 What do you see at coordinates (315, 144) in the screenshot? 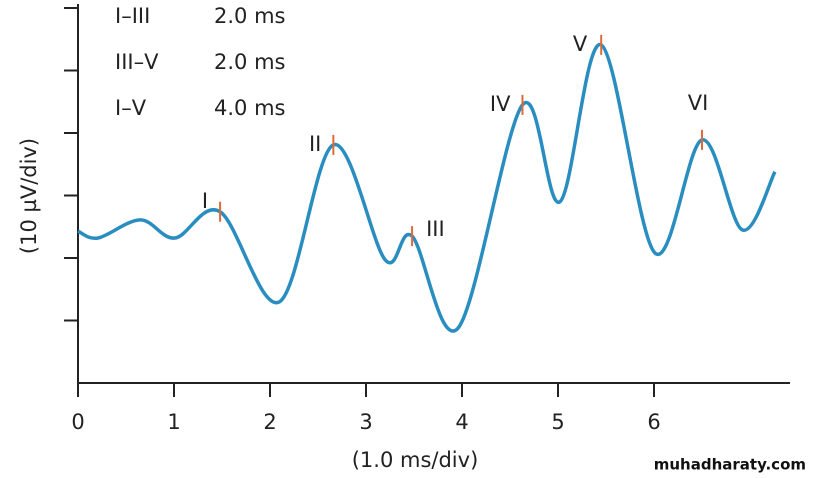
I see `peak-label: II` at bounding box center [315, 144].